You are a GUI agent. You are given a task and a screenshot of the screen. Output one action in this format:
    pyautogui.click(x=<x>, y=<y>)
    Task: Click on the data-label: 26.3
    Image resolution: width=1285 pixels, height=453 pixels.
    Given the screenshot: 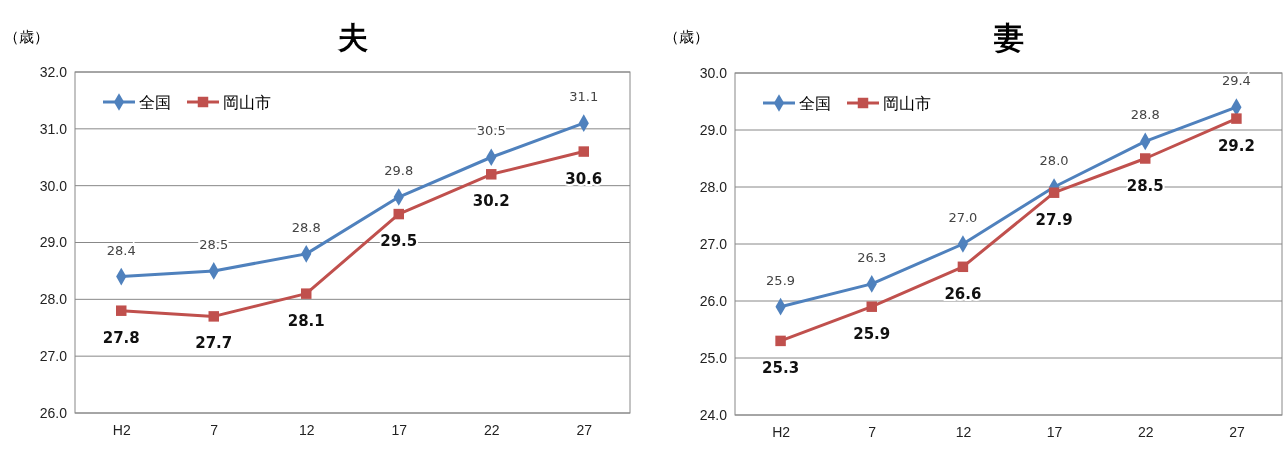 What is the action you would take?
    pyautogui.click(x=872, y=257)
    